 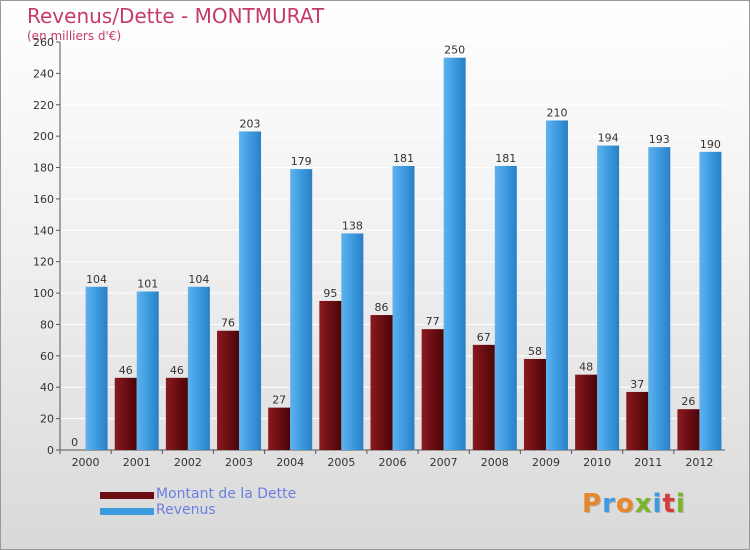 What do you see at coordinates (127, 511) in the screenshot?
I see `legend-swatch-revenus` at bounding box center [127, 511].